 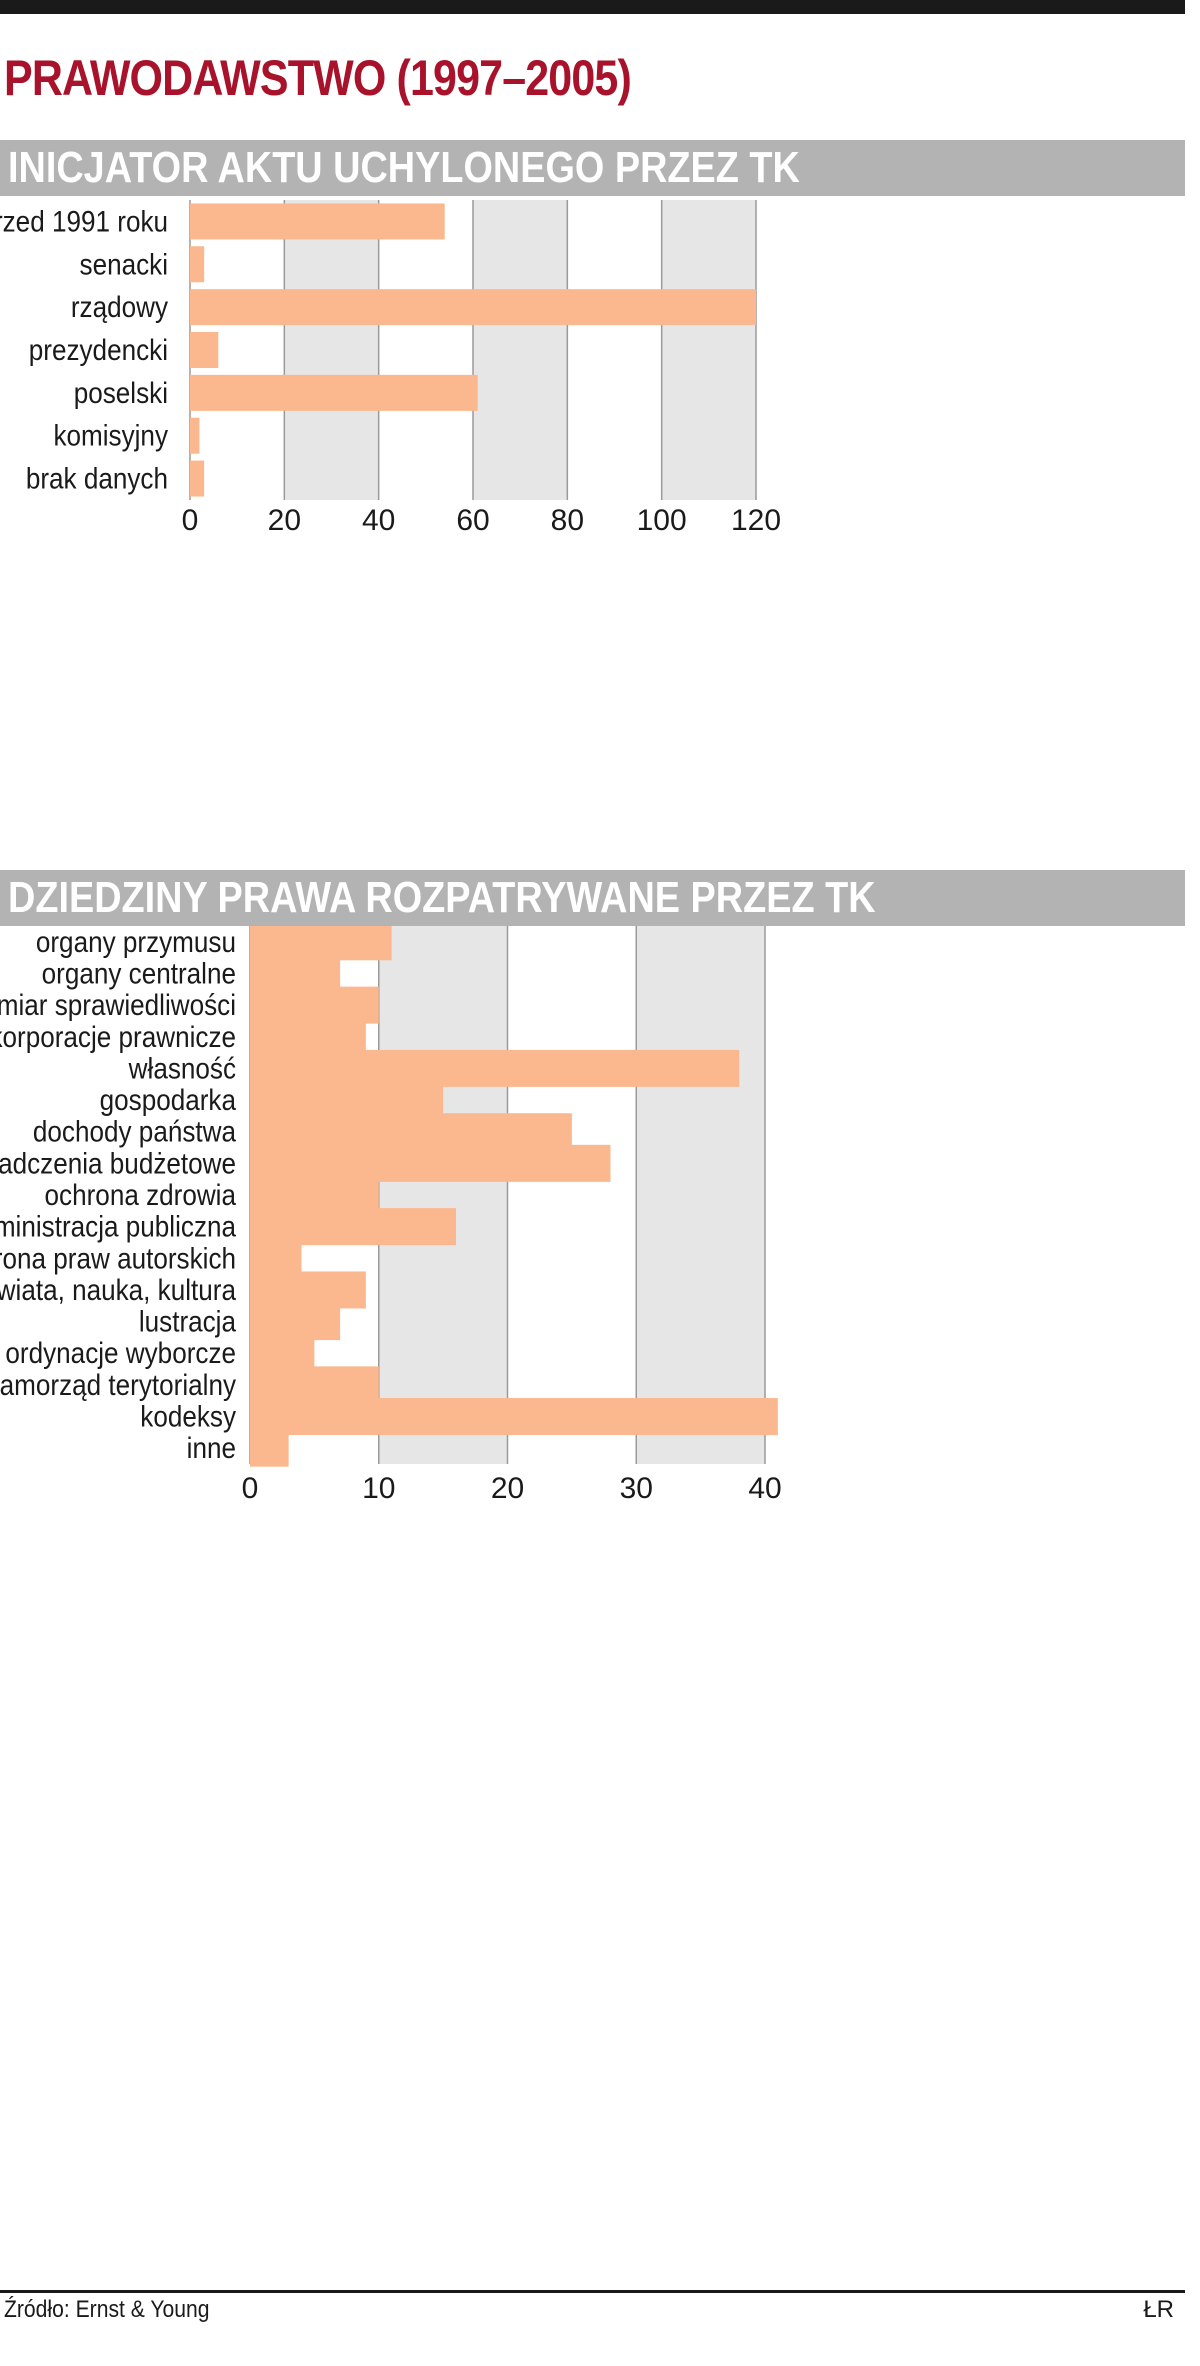 What do you see at coordinates (84, 221) in the screenshot?
I see `initiator-category-label: sprzed 1991 roku` at bounding box center [84, 221].